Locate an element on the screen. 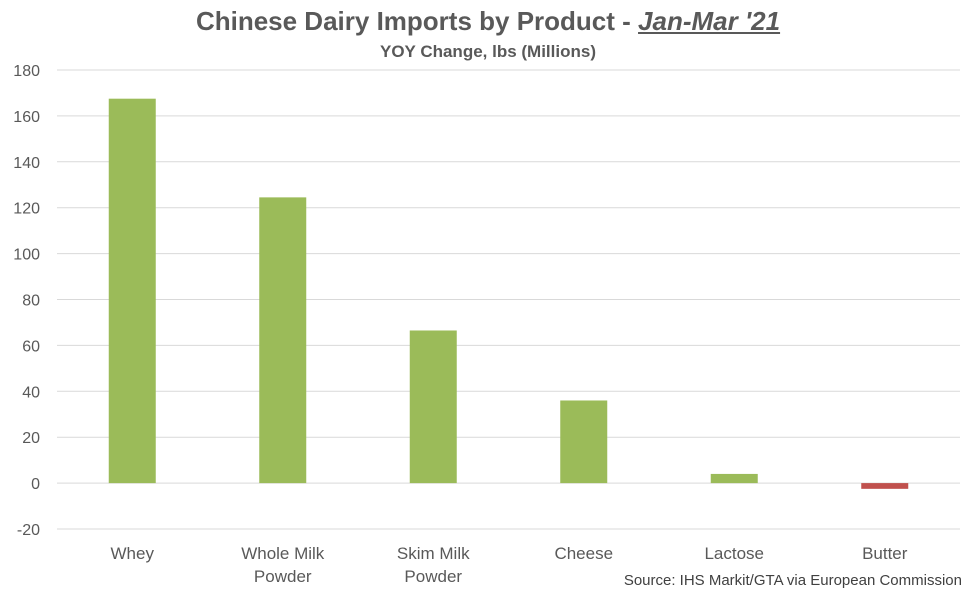 The height and width of the screenshot is (601, 976). title-main: Chinese Dairy Imports by Product - is located at coordinates (417, 21).